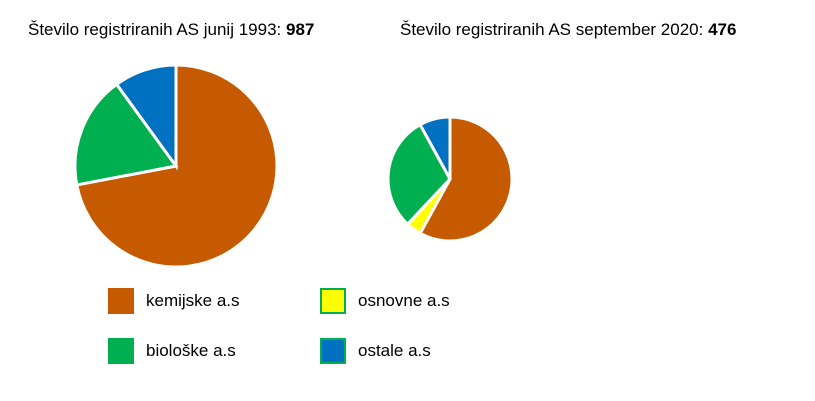  I want to click on legend-item-kemijske: kemijske a.s, so click(174, 301).